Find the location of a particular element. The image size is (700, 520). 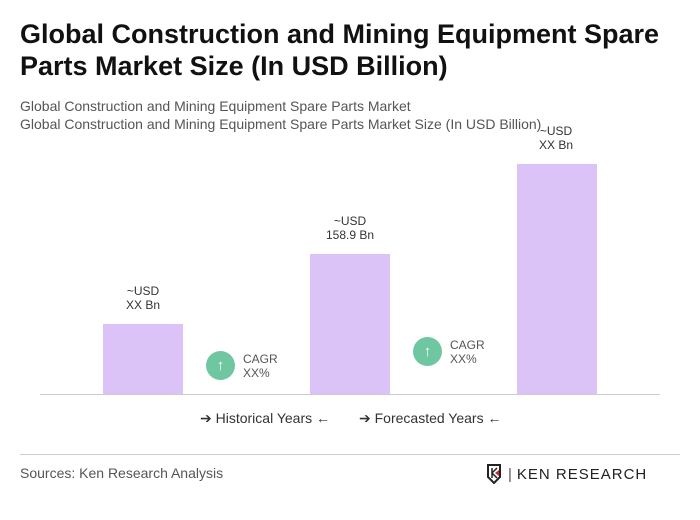

divider is located at coordinates (350, 454).